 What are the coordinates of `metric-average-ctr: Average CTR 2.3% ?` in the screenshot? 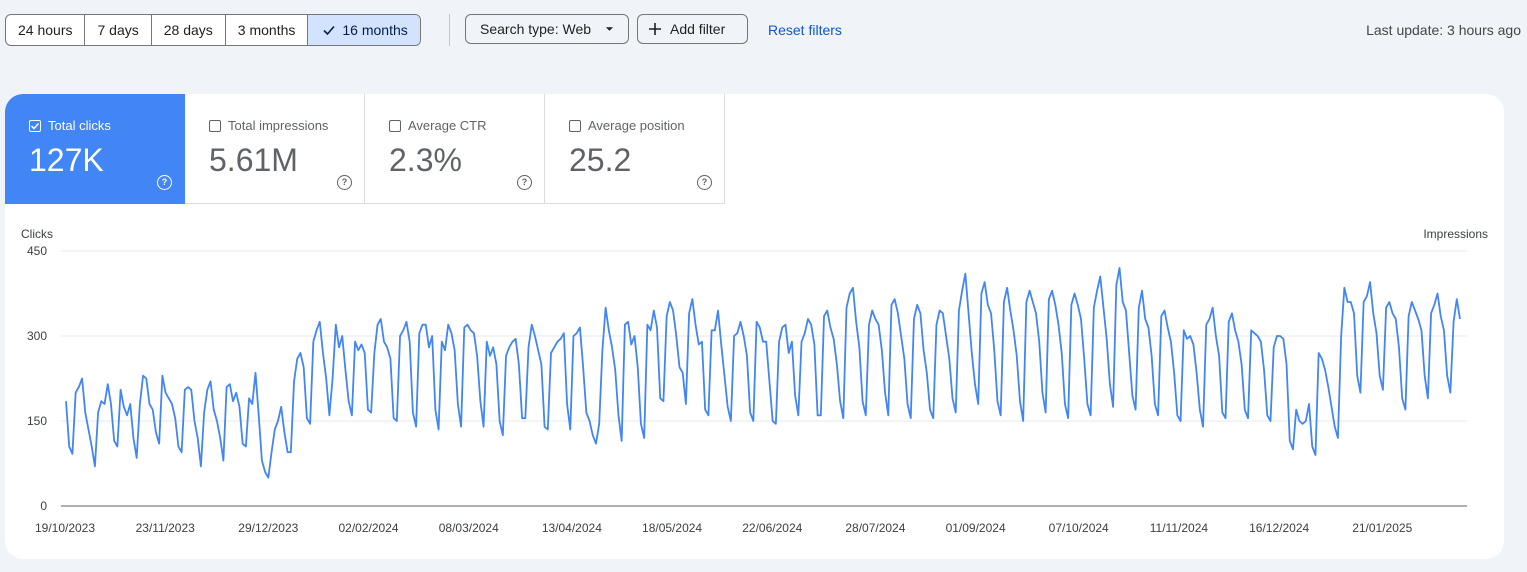 It's located at (455, 149).